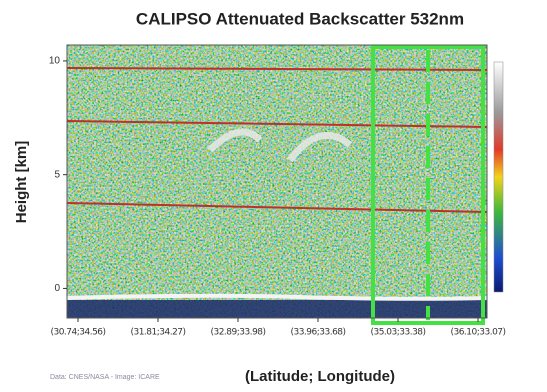 This screenshot has width=547, height=392. I want to click on chart-title: CALIPSO Attenuated Backscatter 532nm, so click(300, 18).